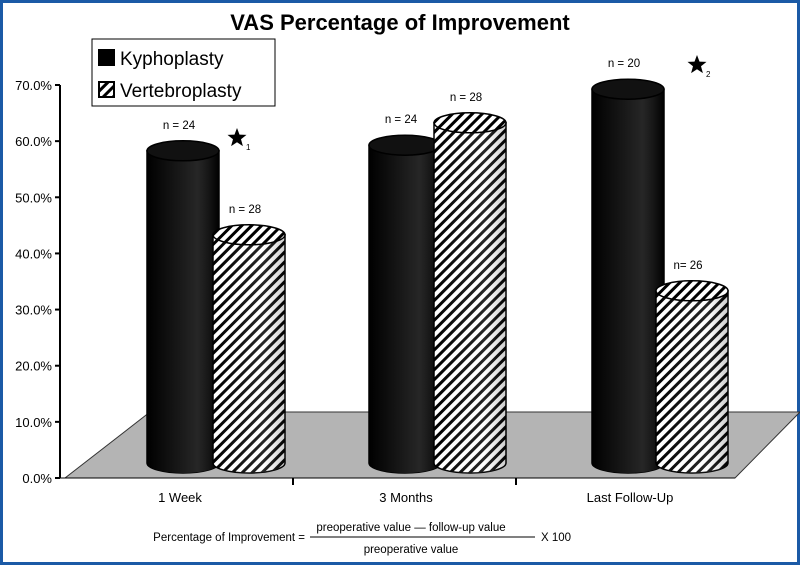  Describe the element at coordinates (708, 74) in the screenshot. I see `star-subscript: 2` at that location.